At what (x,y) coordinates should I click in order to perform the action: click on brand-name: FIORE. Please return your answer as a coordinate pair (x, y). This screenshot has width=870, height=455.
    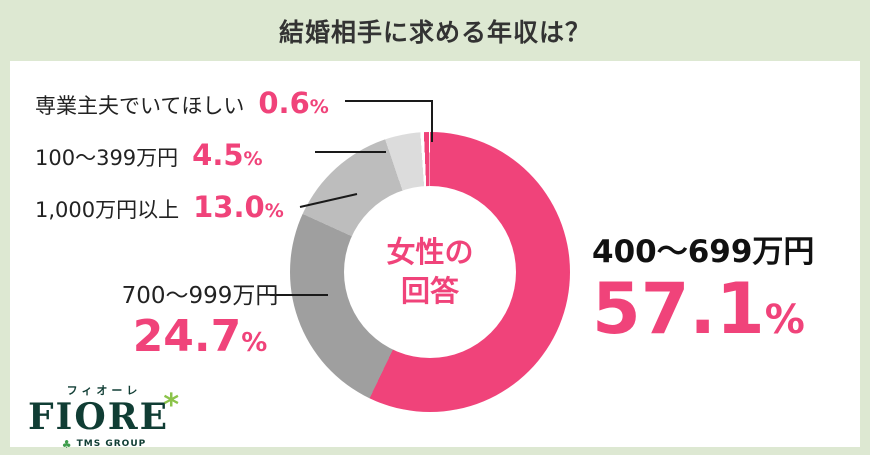
    Looking at the image, I should click on (99, 417).